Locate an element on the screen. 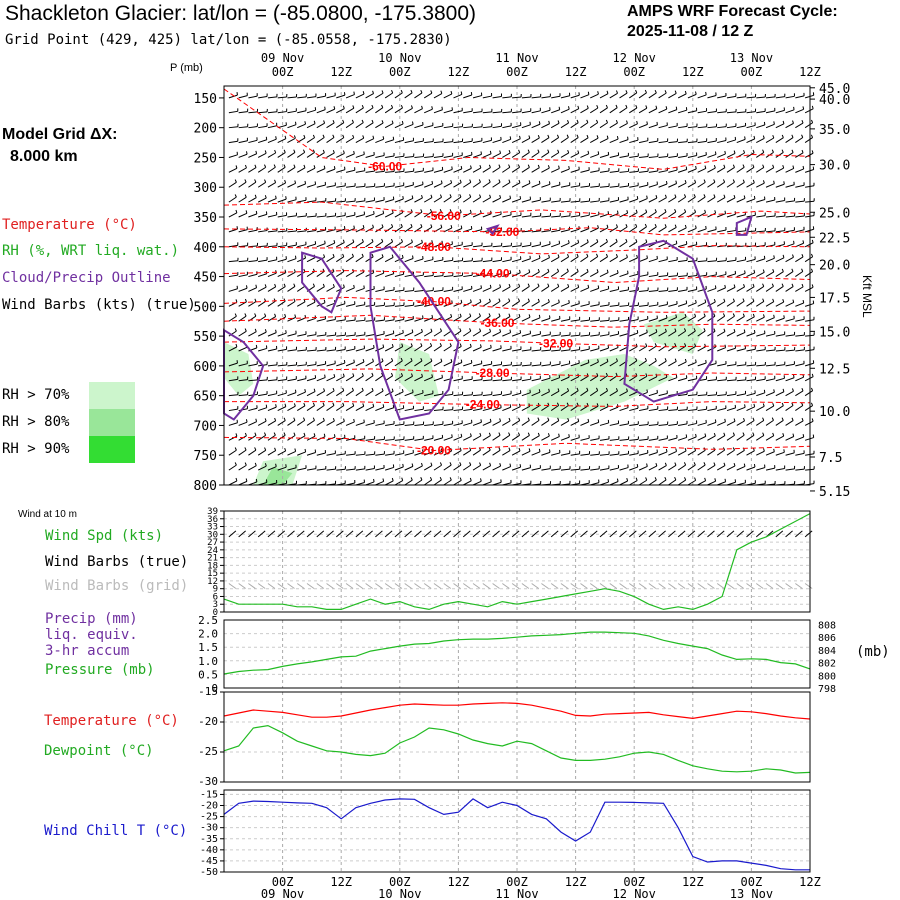  model-grid-value: 8.000 km is located at coordinates (44, 156).